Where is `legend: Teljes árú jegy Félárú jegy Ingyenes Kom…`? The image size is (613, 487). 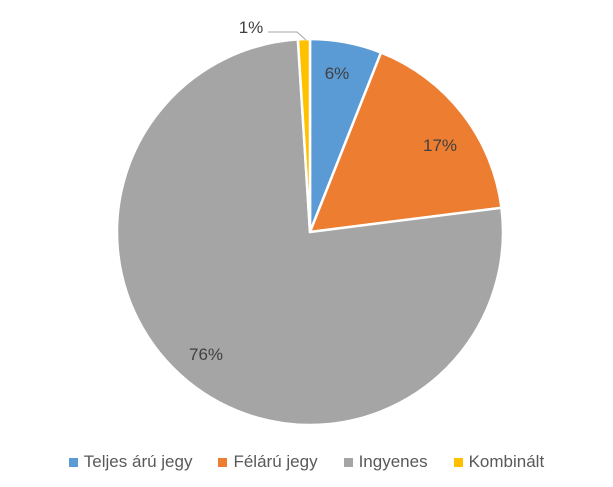
legend: Teljes árú jegy Félárú jegy Ingyenes Kom… is located at coordinates (306, 462).